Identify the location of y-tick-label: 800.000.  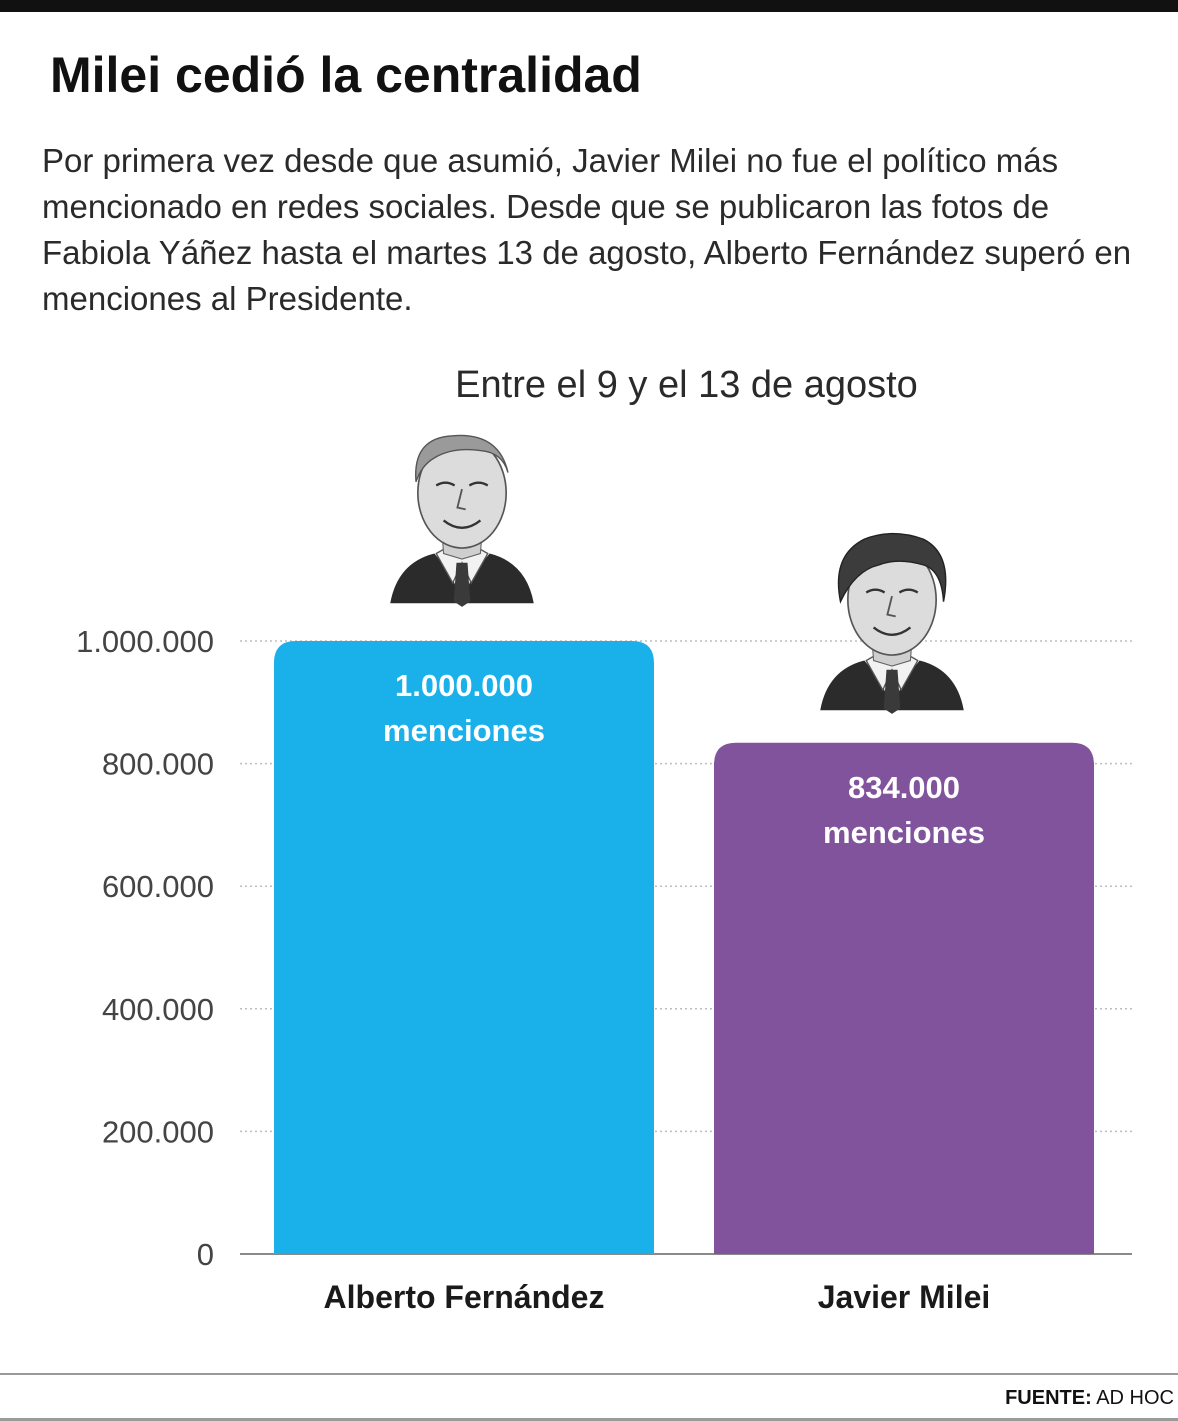
(158, 764).